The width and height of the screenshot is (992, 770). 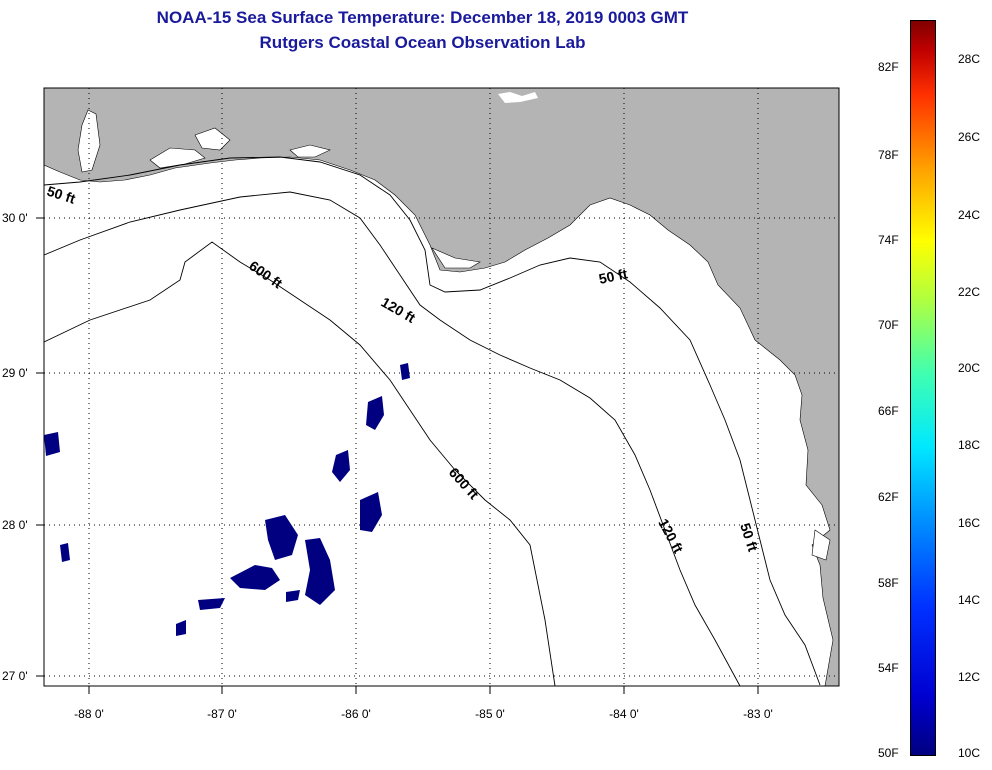 I want to click on temperature-colorbar, so click(x=923, y=388).